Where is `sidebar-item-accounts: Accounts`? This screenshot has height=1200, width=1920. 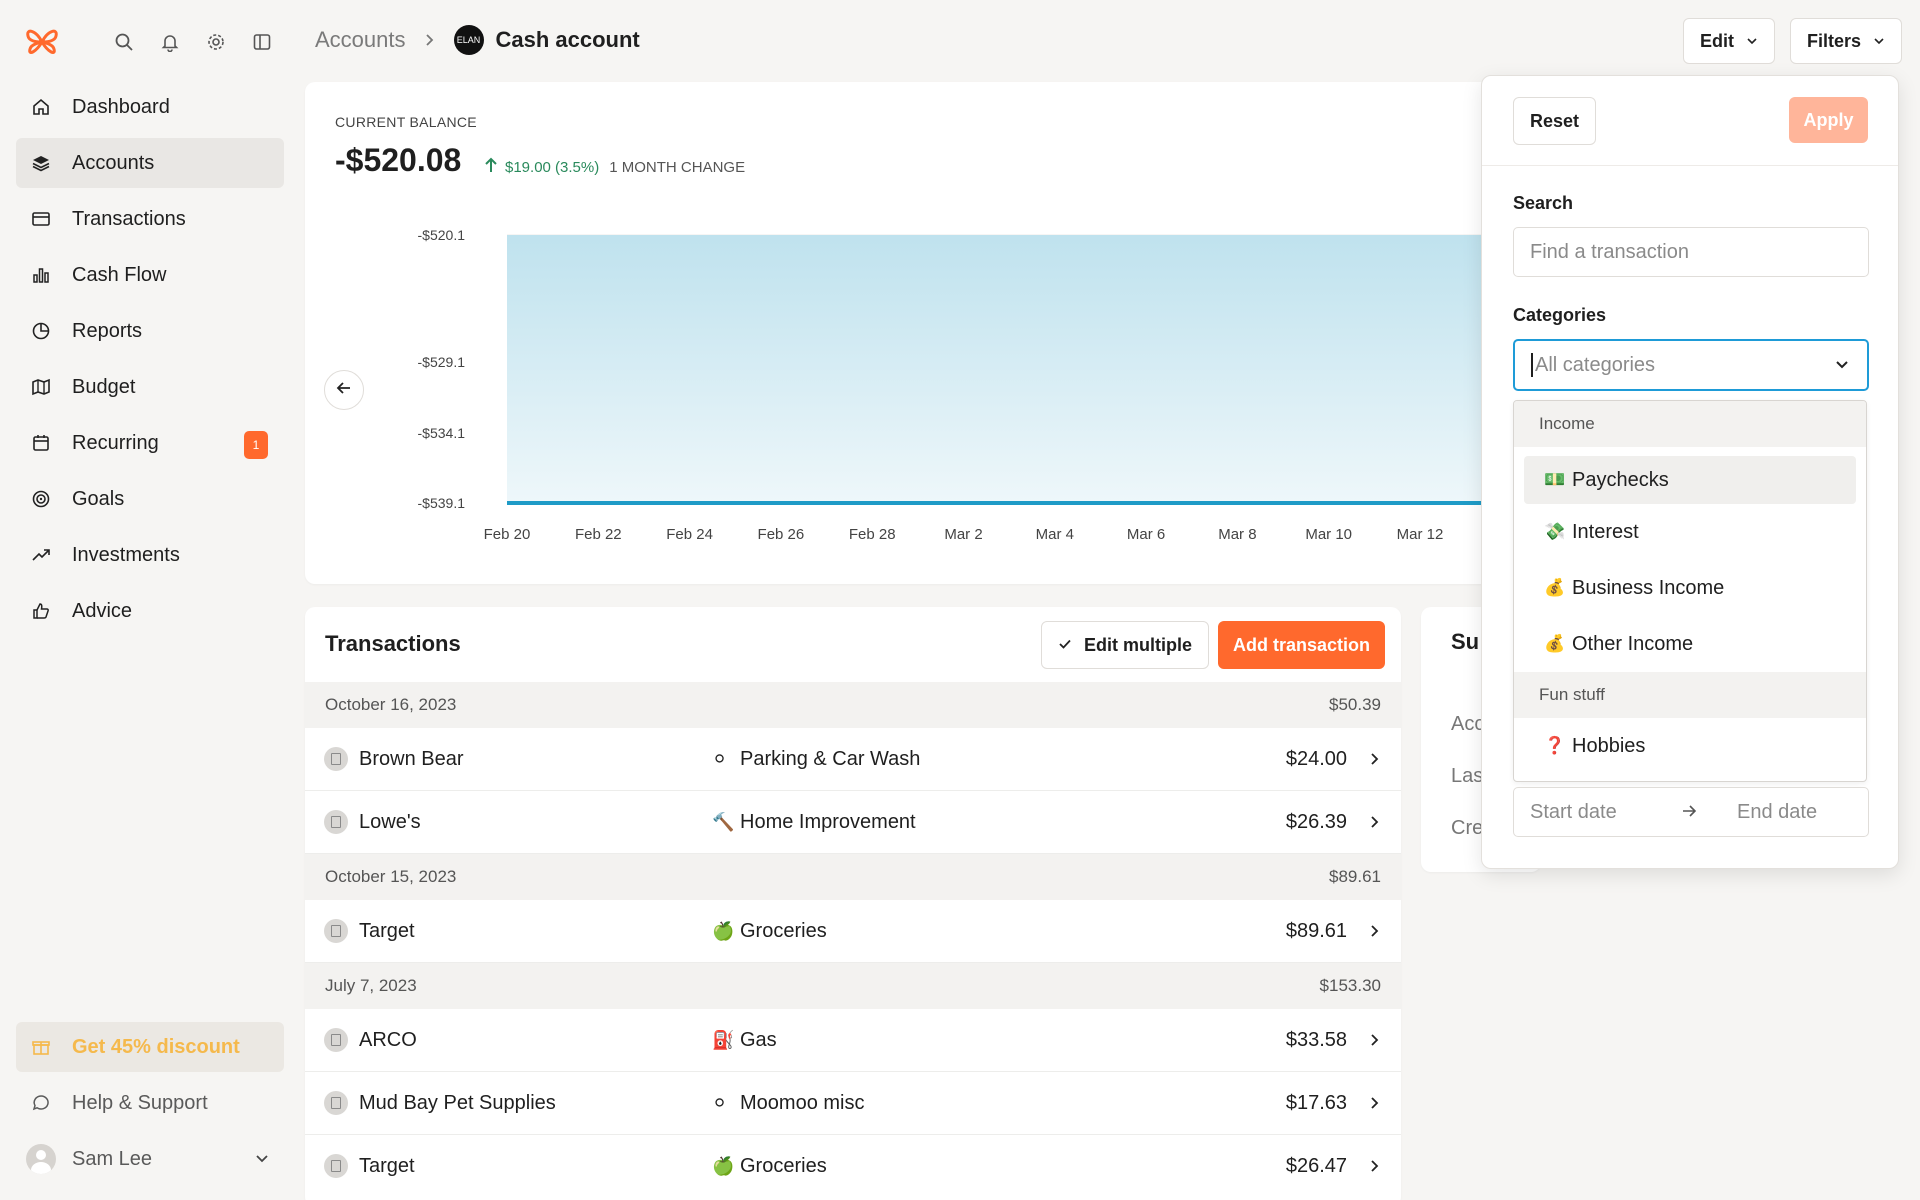
sidebar-item-accounts: Accounts is located at coordinates (150, 163).